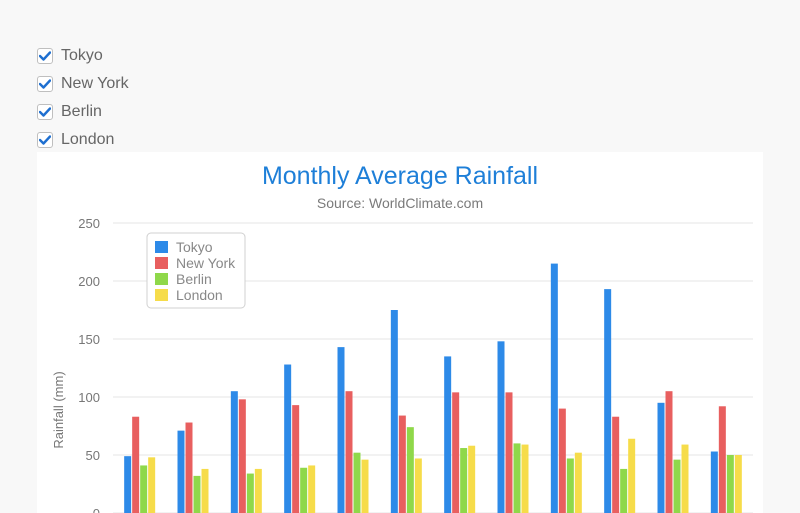  What do you see at coordinates (89, 281) in the screenshot?
I see `y-tick-label: 200` at bounding box center [89, 281].